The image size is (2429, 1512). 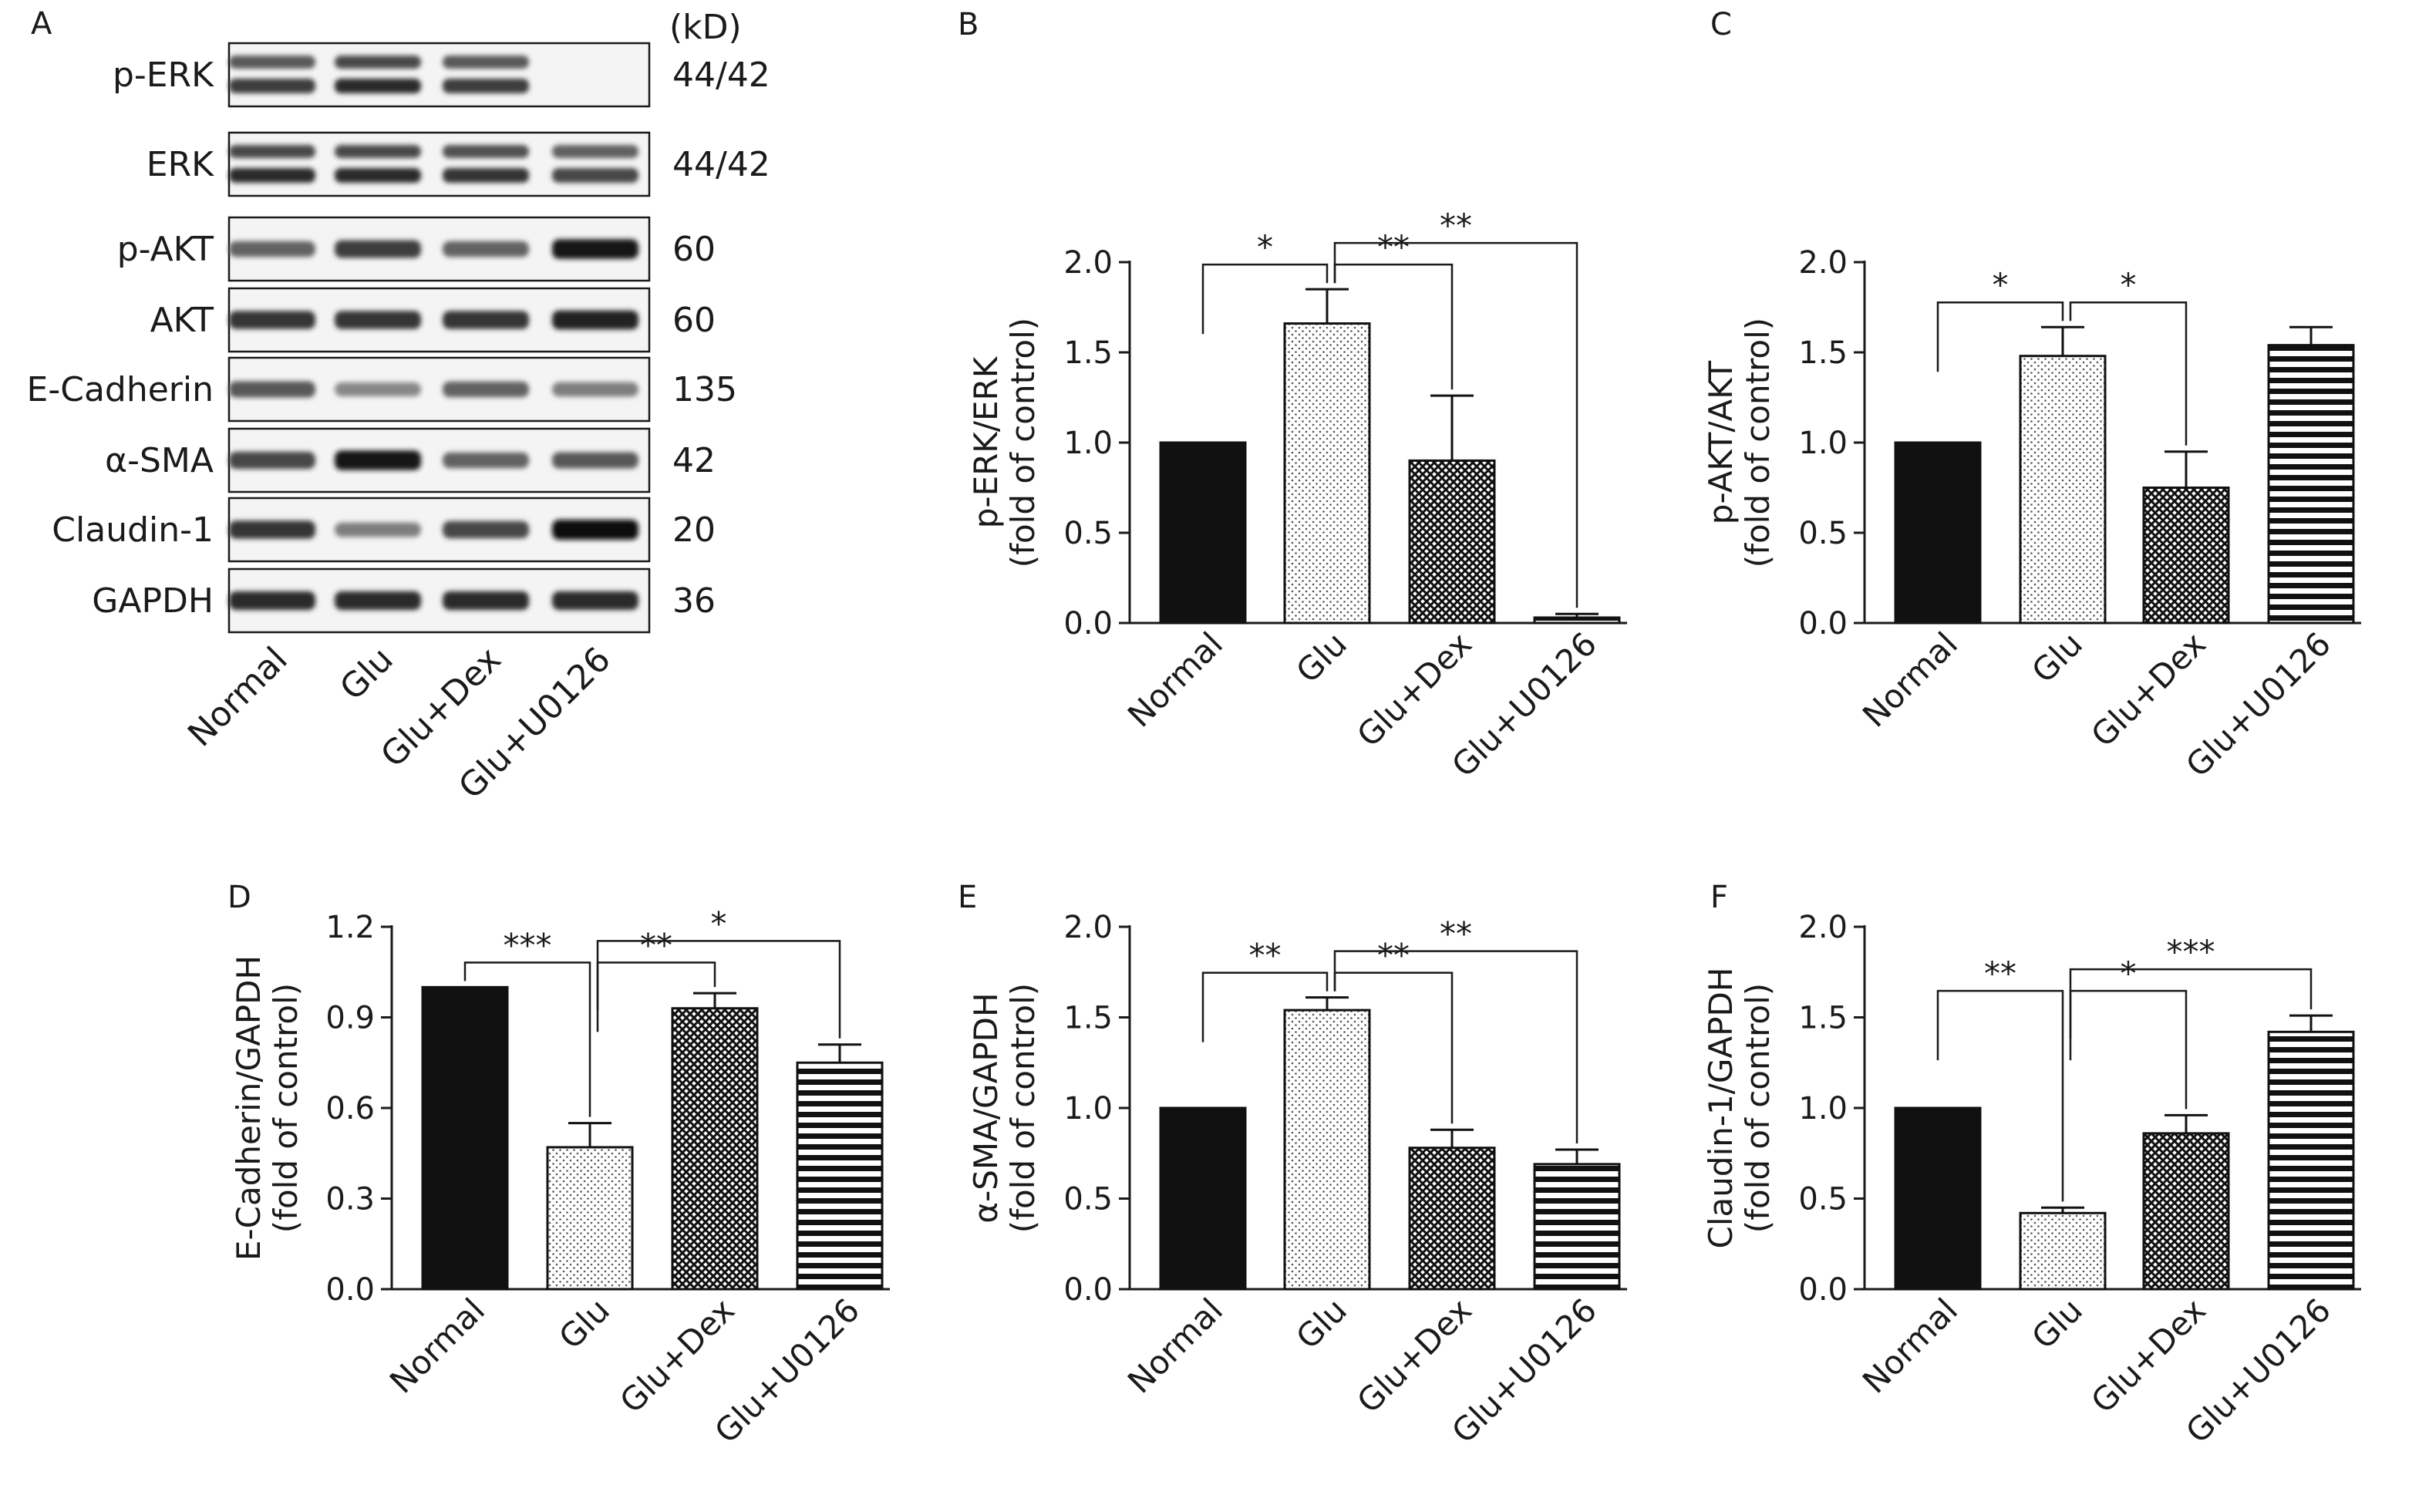 I want to click on blot-protein-label: α-SMA, so click(x=159, y=460).